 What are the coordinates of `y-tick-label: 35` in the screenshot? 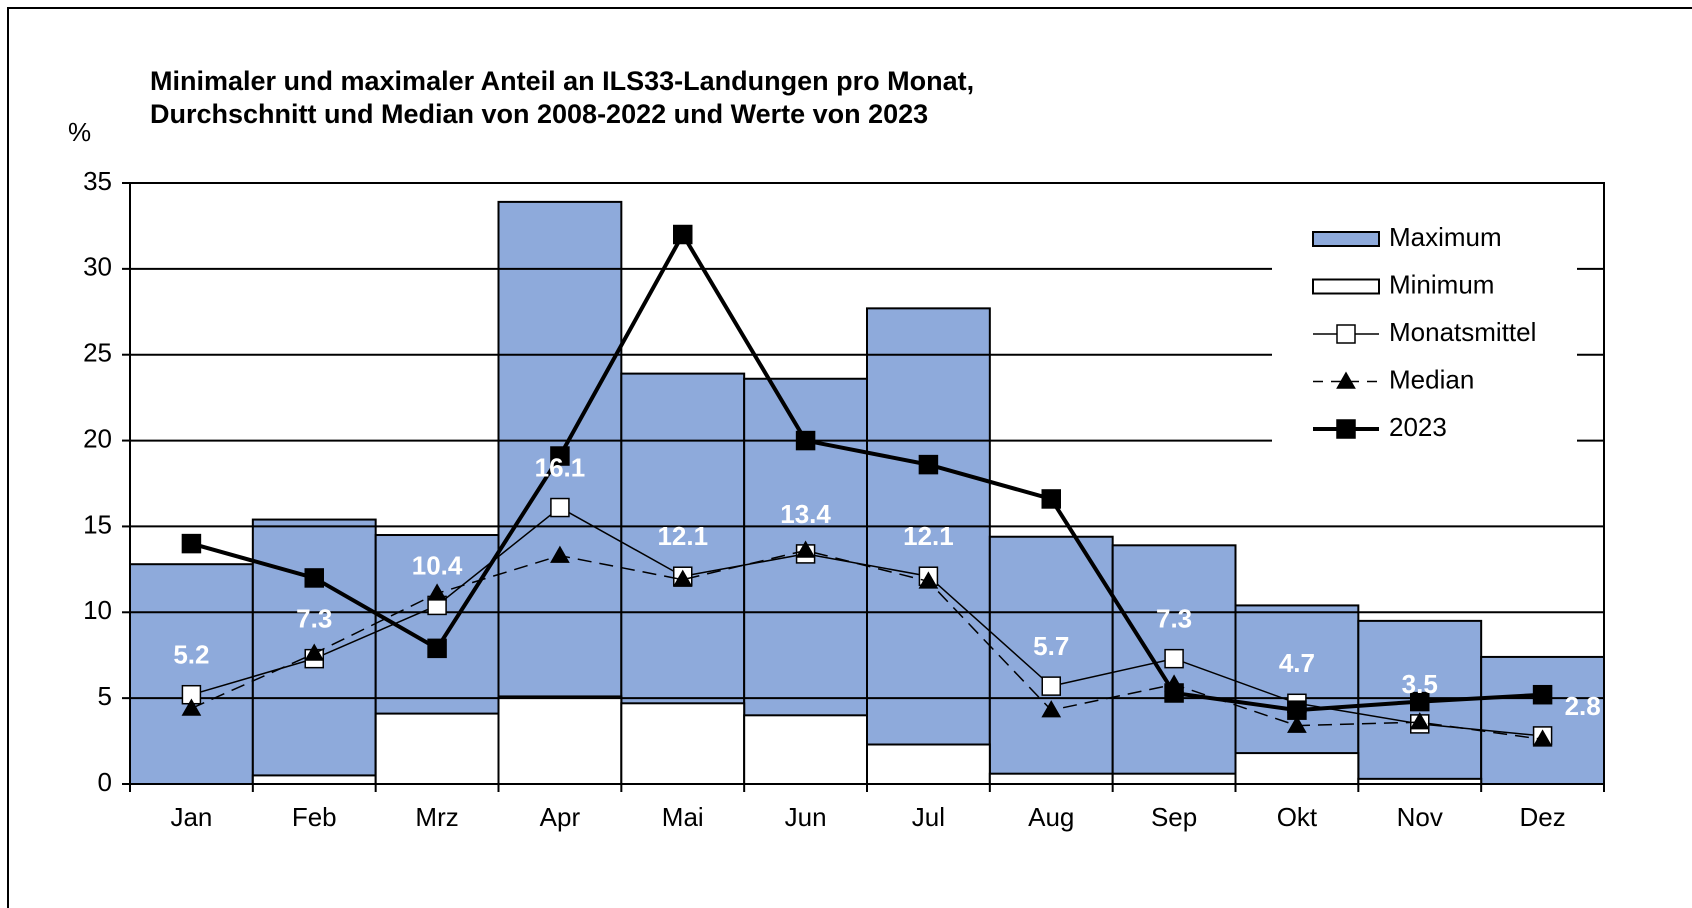 It's located at (97, 181).